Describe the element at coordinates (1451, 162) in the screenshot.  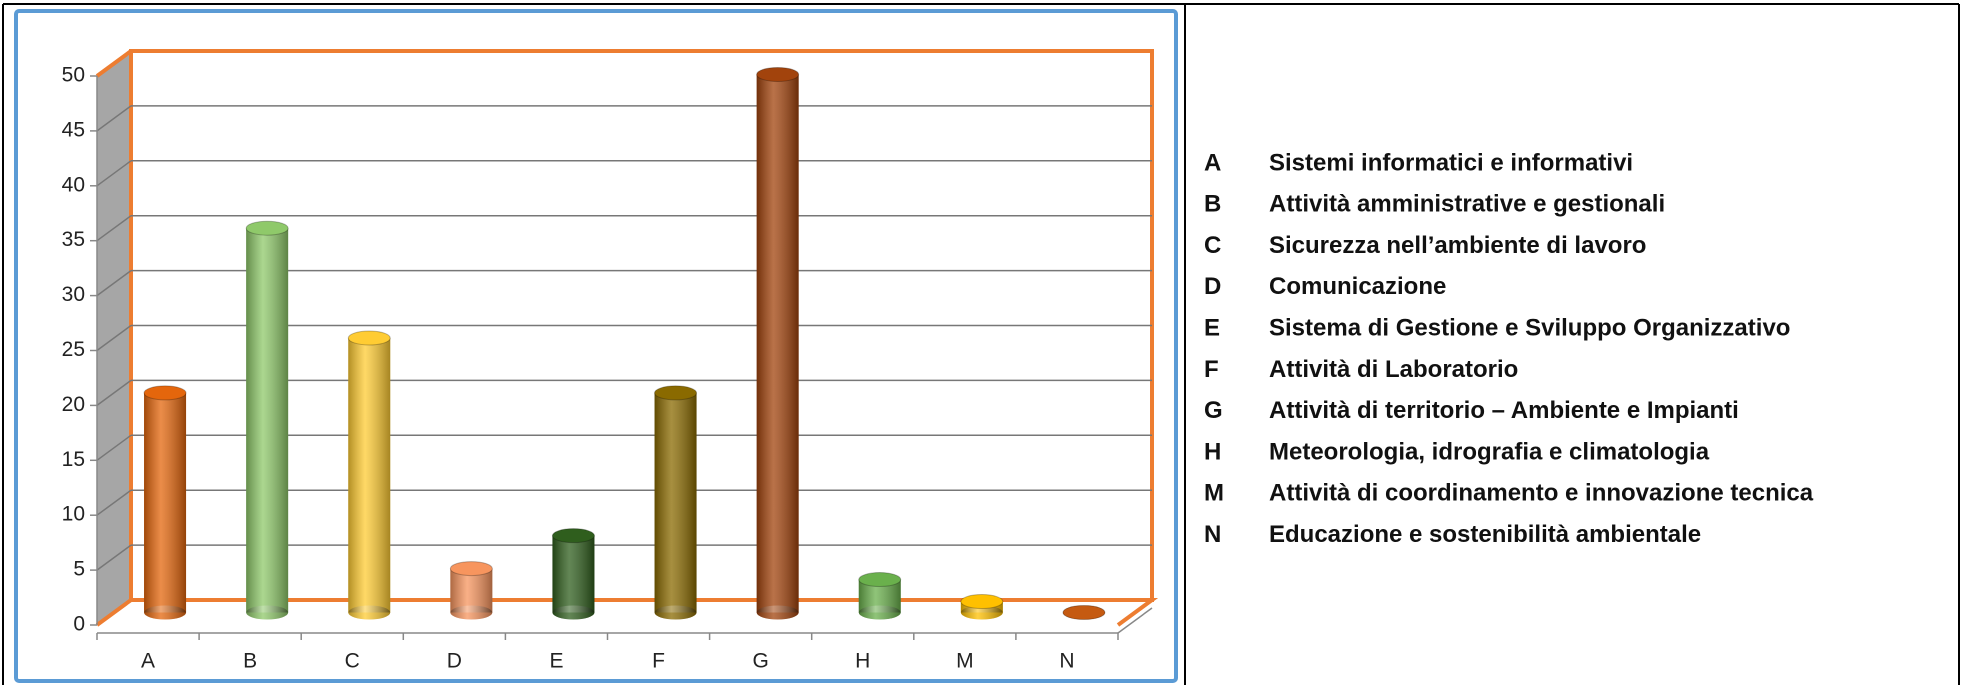
I see `legend-label: Sistemi informatici e informativi` at that location.